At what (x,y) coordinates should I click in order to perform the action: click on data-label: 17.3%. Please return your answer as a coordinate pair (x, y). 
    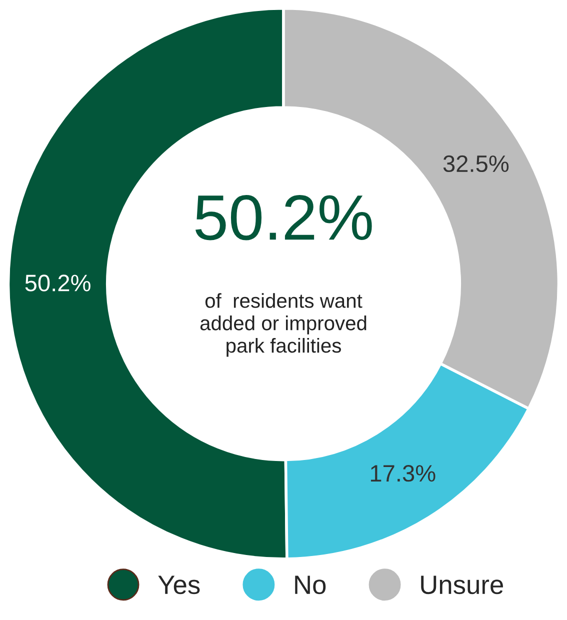
    Looking at the image, I should click on (403, 473).